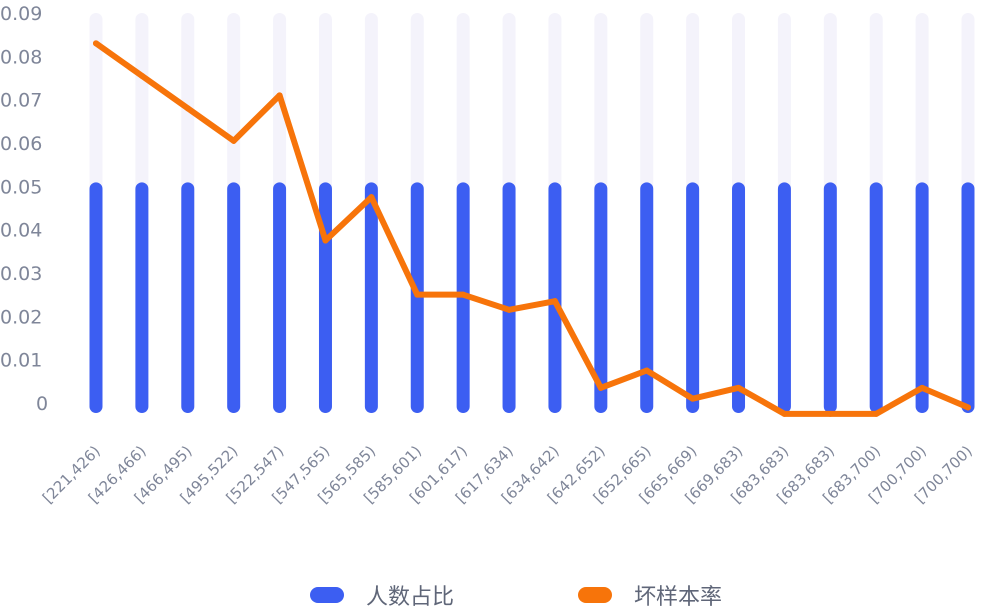  What do you see at coordinates (327, 595) in the screenshot?
I see `legend-swatch-bar` at bounding box center [327, 595].